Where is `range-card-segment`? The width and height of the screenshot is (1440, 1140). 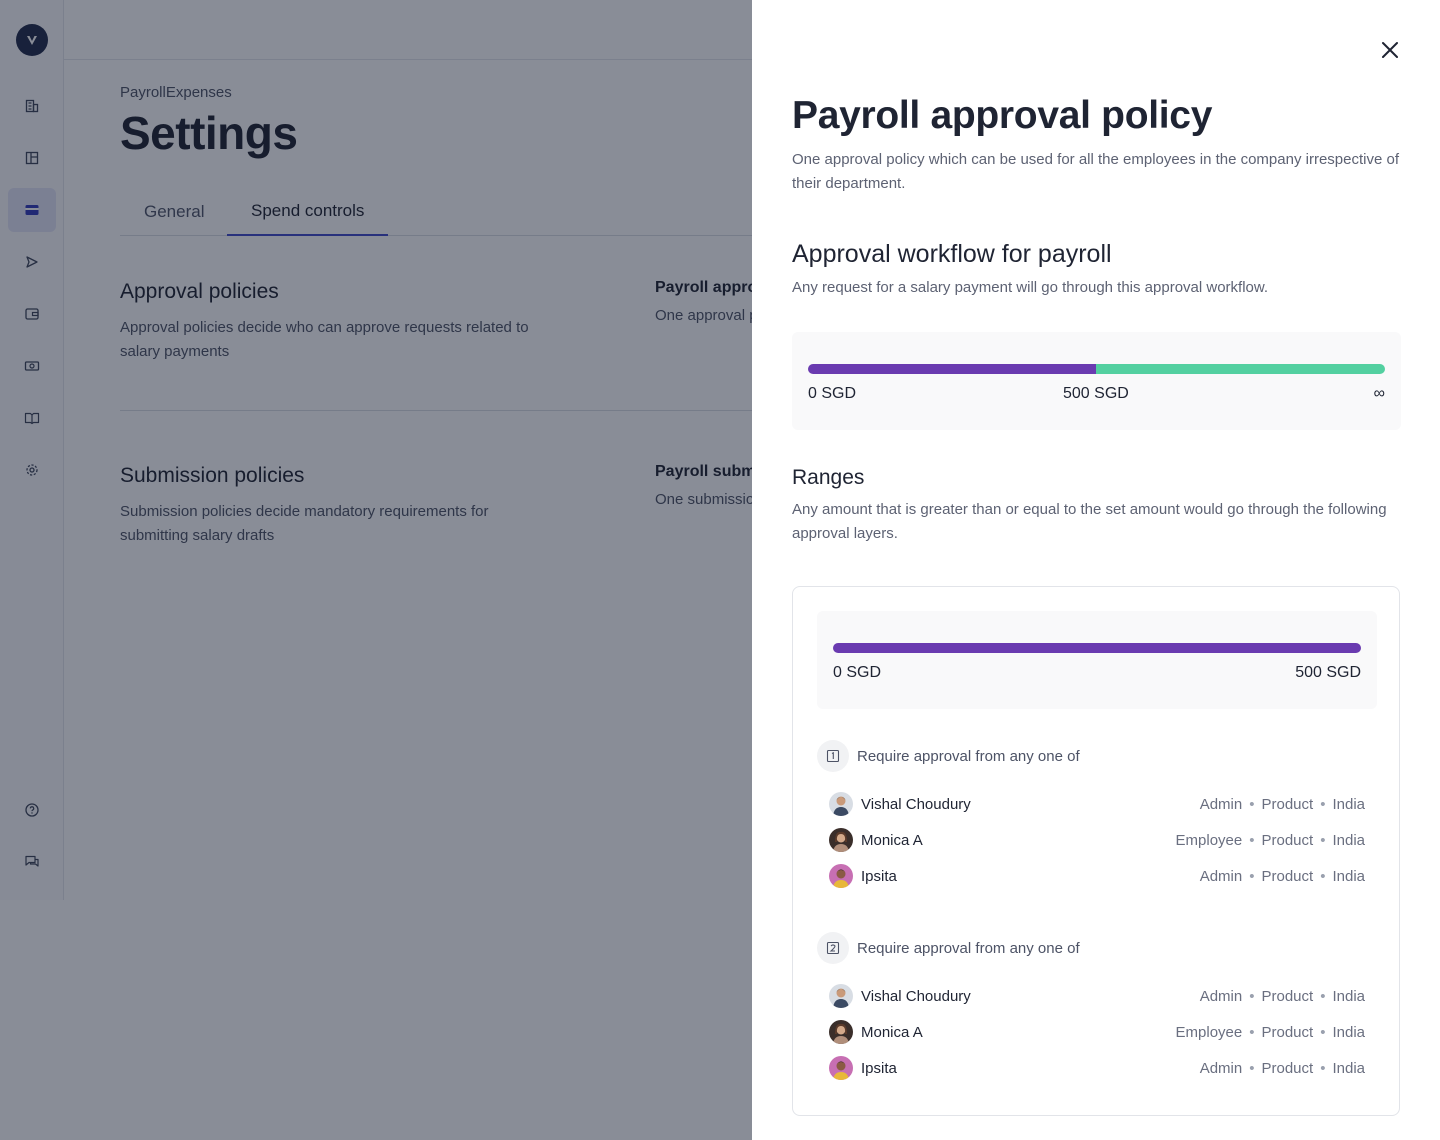
range-card-segment is located at coordinates (1097, 648).